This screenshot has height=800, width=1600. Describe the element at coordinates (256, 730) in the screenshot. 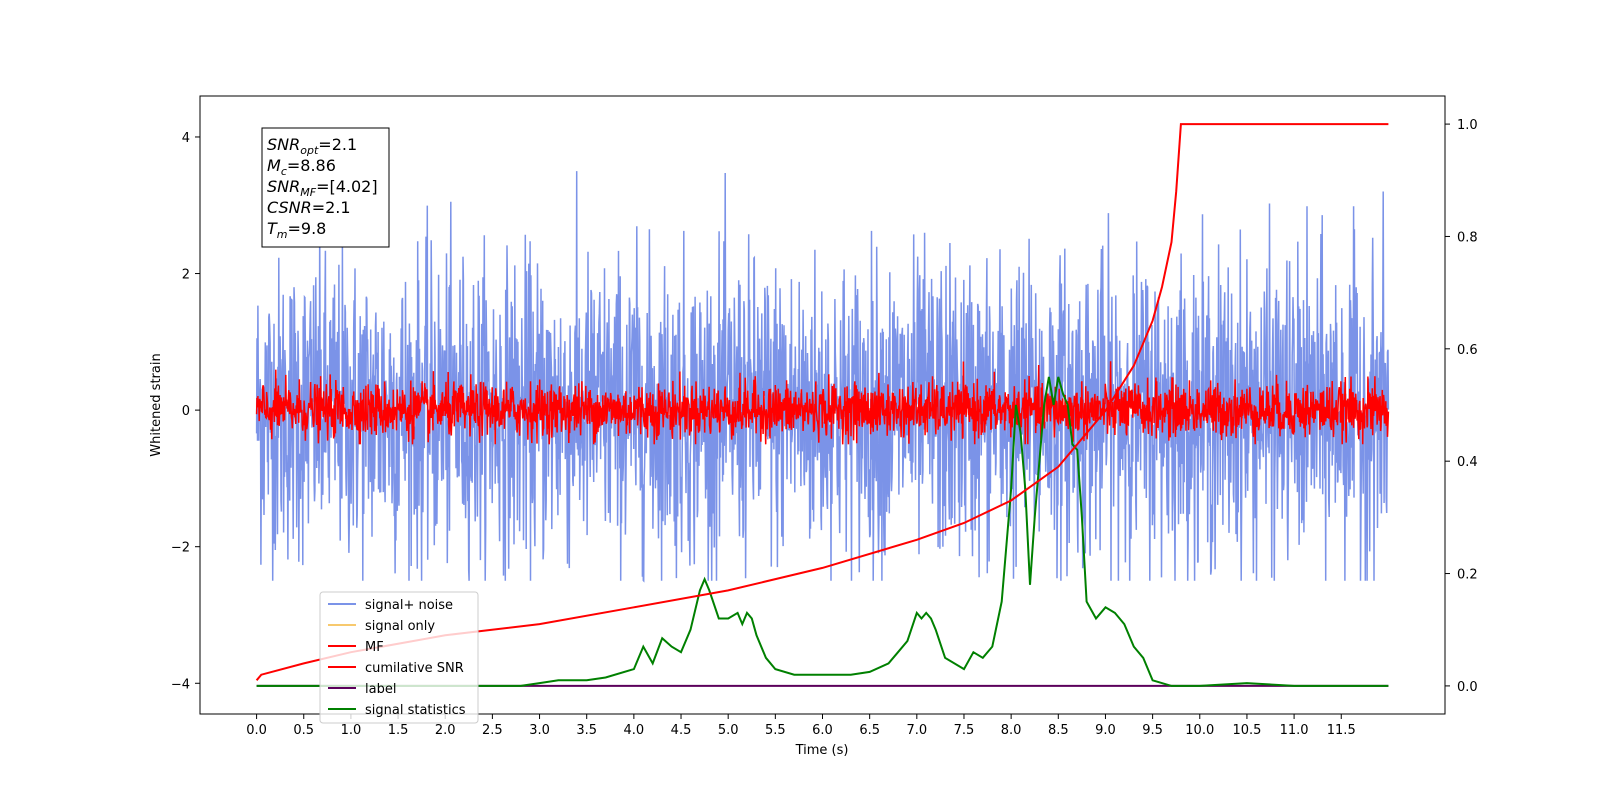

I see `x-tick-label: 0.0` at that location.